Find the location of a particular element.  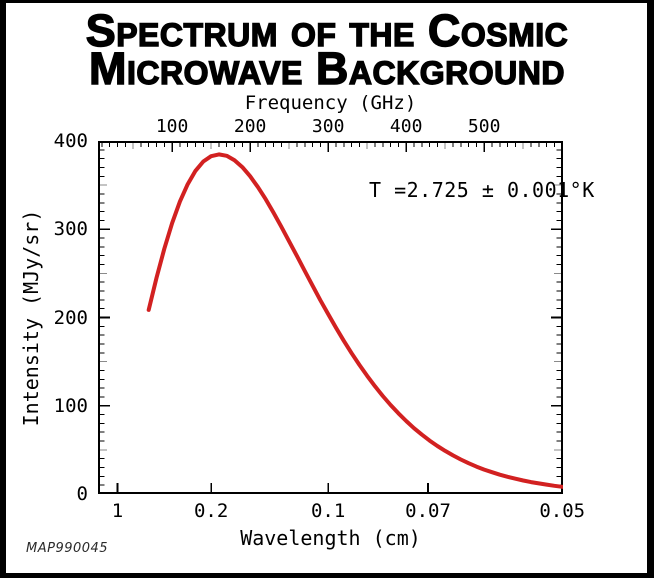

y-axis-tick-label: 400 is located at coordinates (70, 141).